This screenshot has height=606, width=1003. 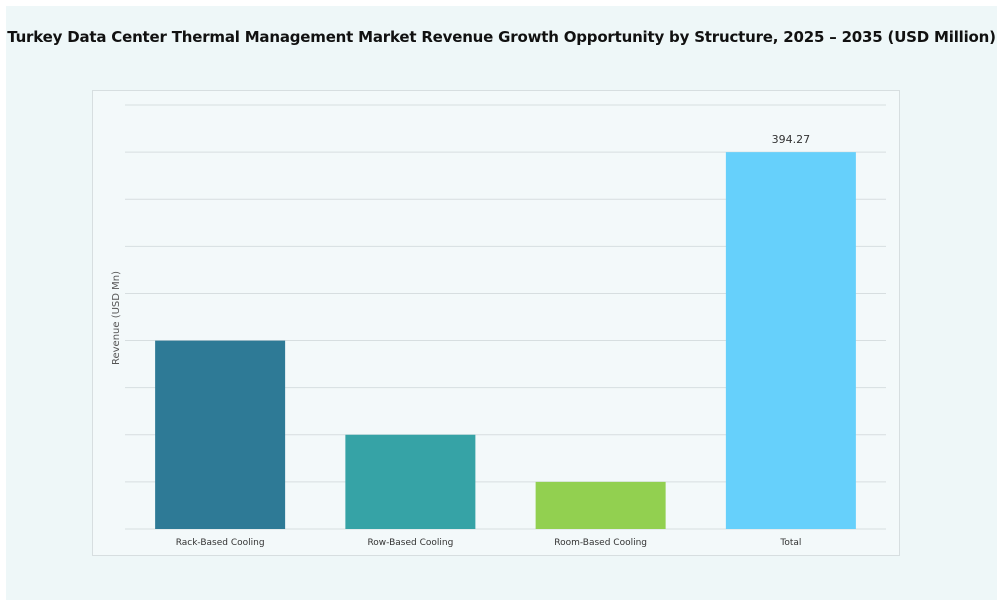 I want to click on bar-room-based-cooling, so click(x=600, y=505).